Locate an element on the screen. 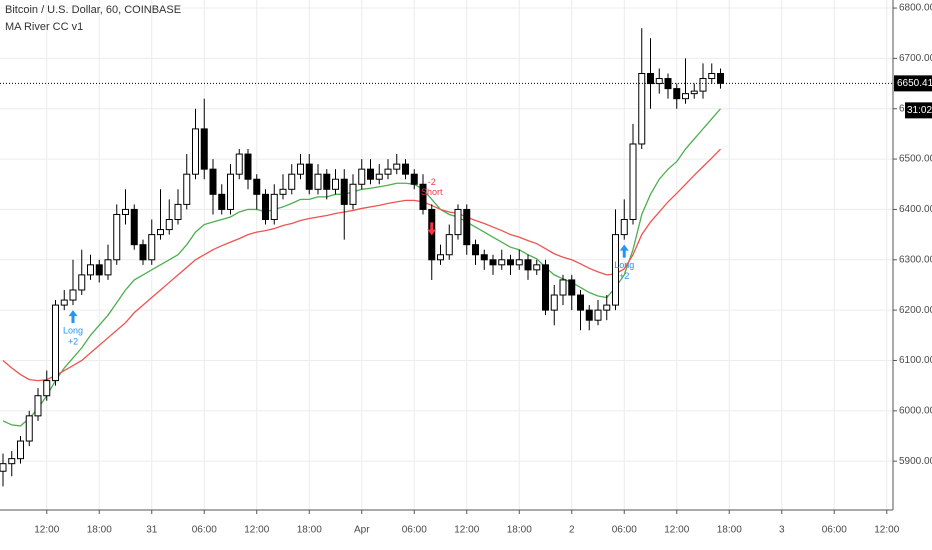  countdown-box is located at coordinates (918, 110).